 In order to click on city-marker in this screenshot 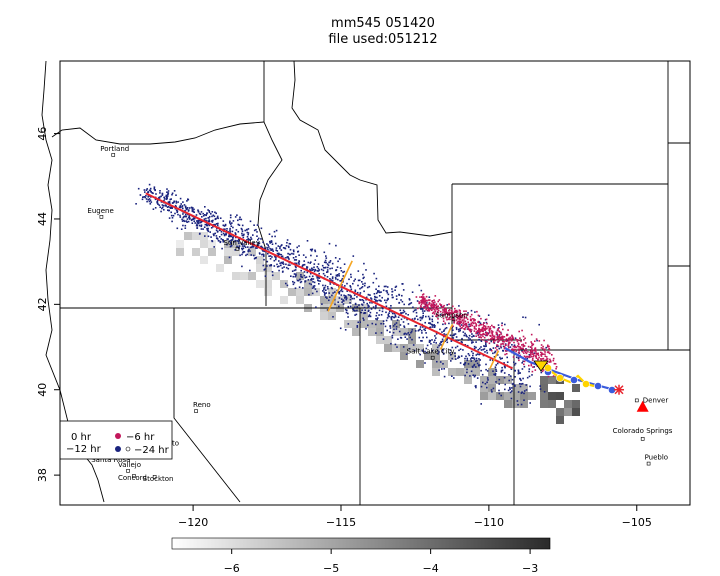, I will do `click(134, 476)`.